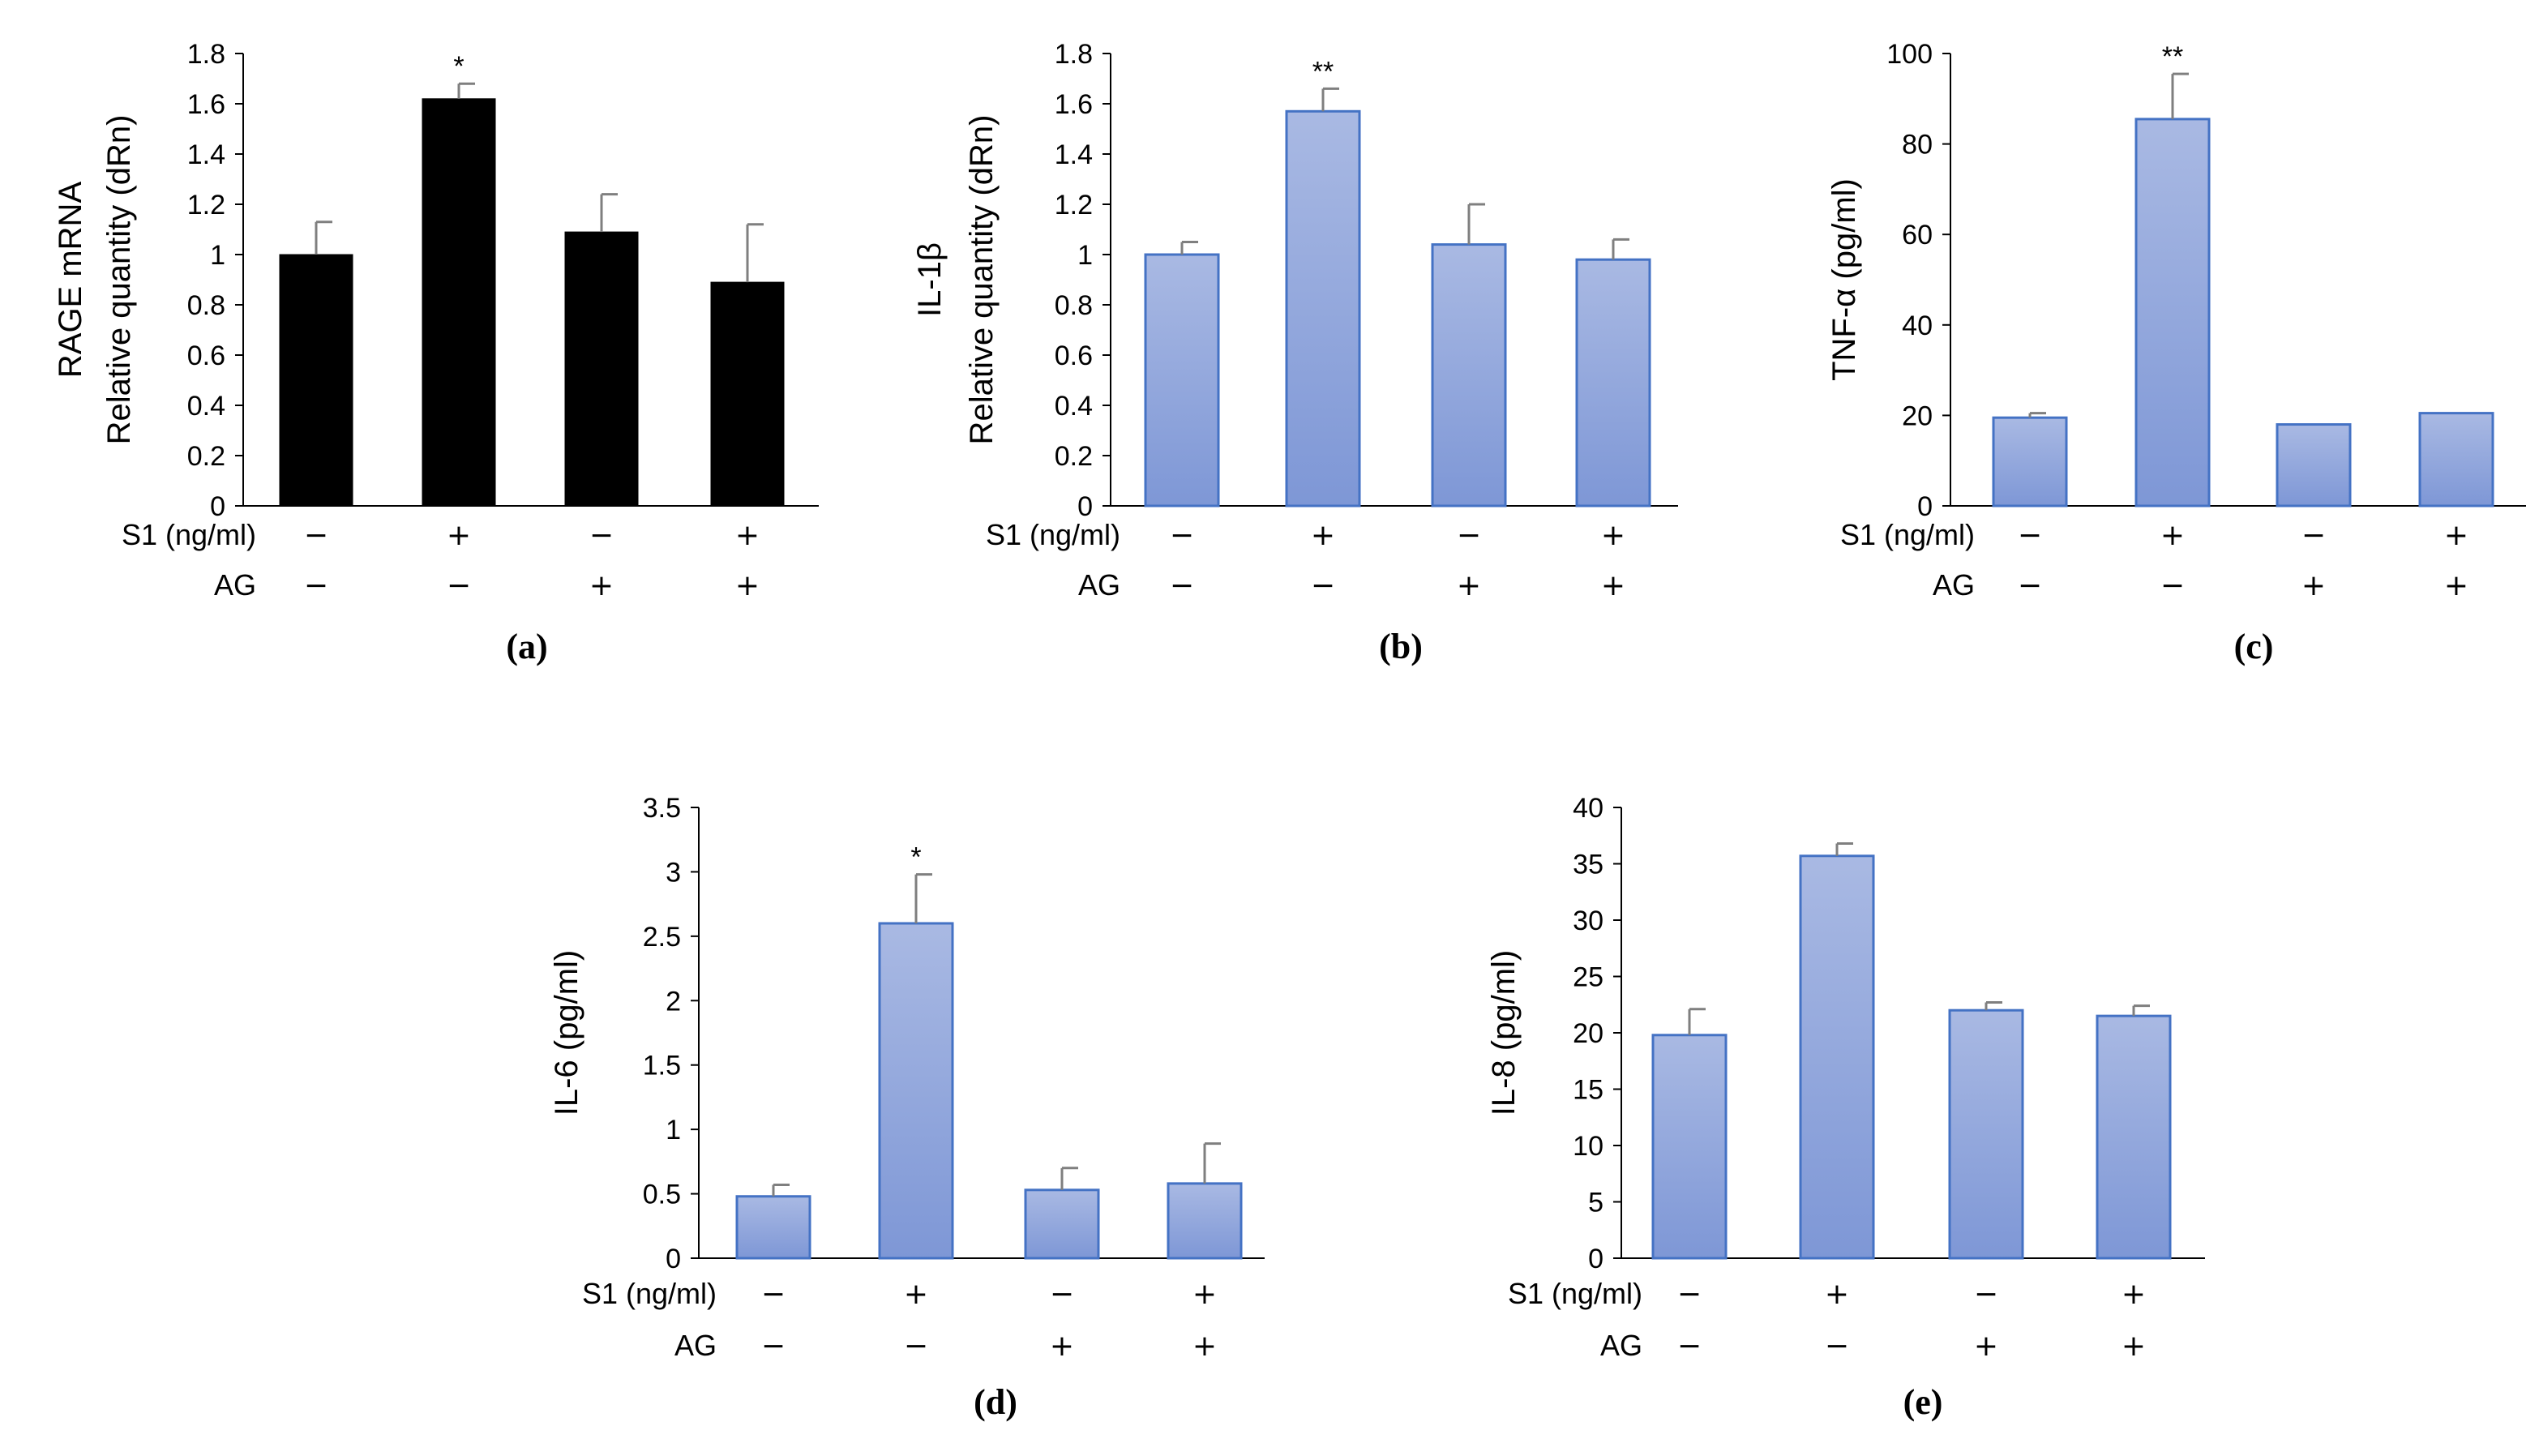 The image size is (2539, 1456). What do you see at coordinates (1504, 1033) in the screenshot?
I see `y-axis-label: IL-8 (pg/ml)` at bounding box center [1504, 1033].